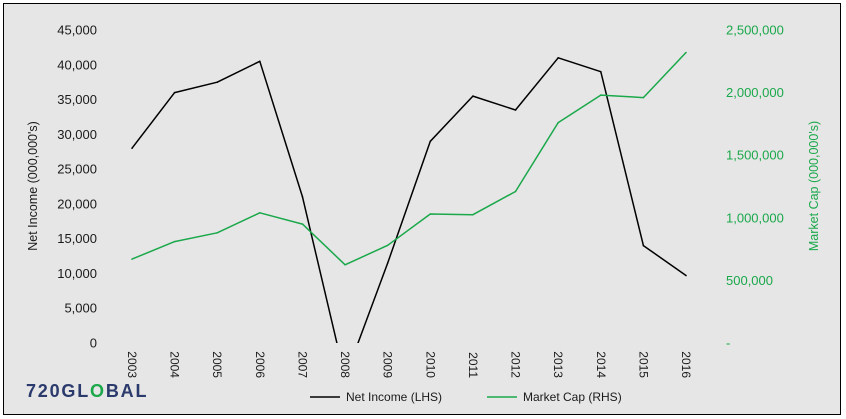 The height and width of the screenshot is (419, 846). What do you see at coordinates (558, 364) in the screenshot?
I see `x-tick-label: 2013` at bounding box center [558, 364].